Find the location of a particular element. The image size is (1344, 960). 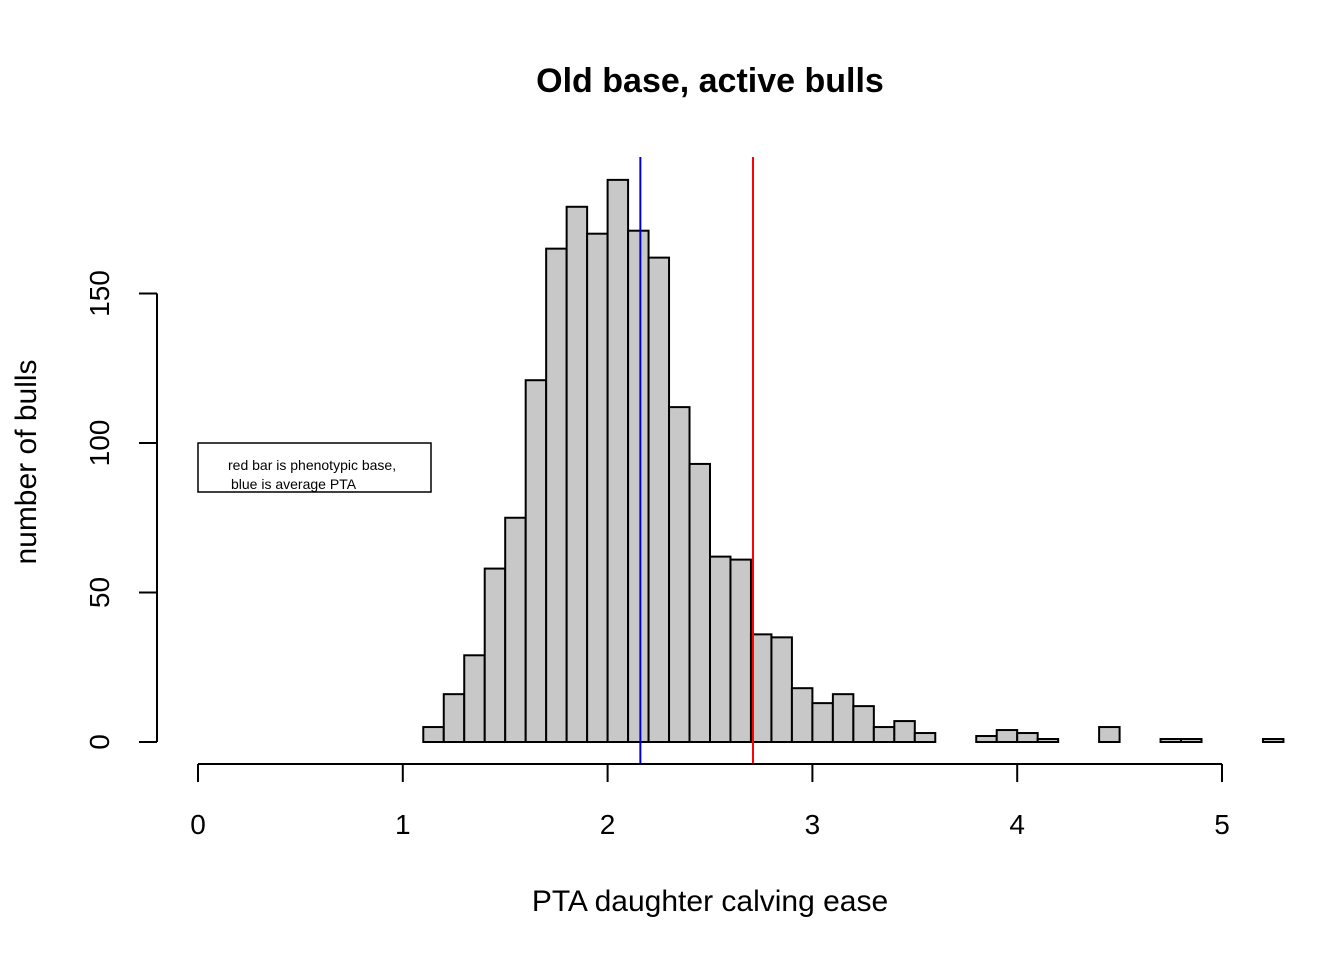

reference-lines is located at coordinates (697, 460).